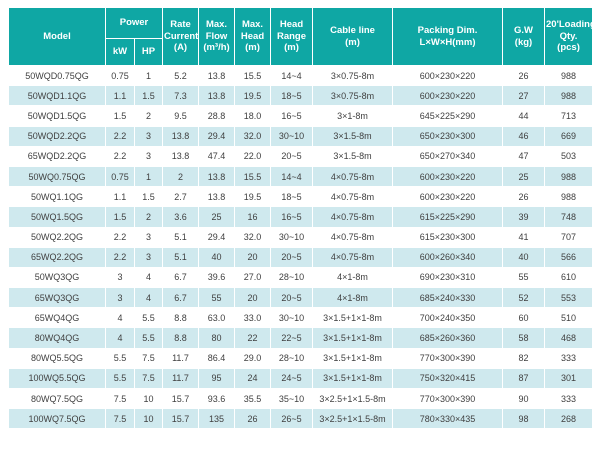  Describe the element at coordinates (524, 358) in the screenshot. I see `table-cell: 82` at that location.